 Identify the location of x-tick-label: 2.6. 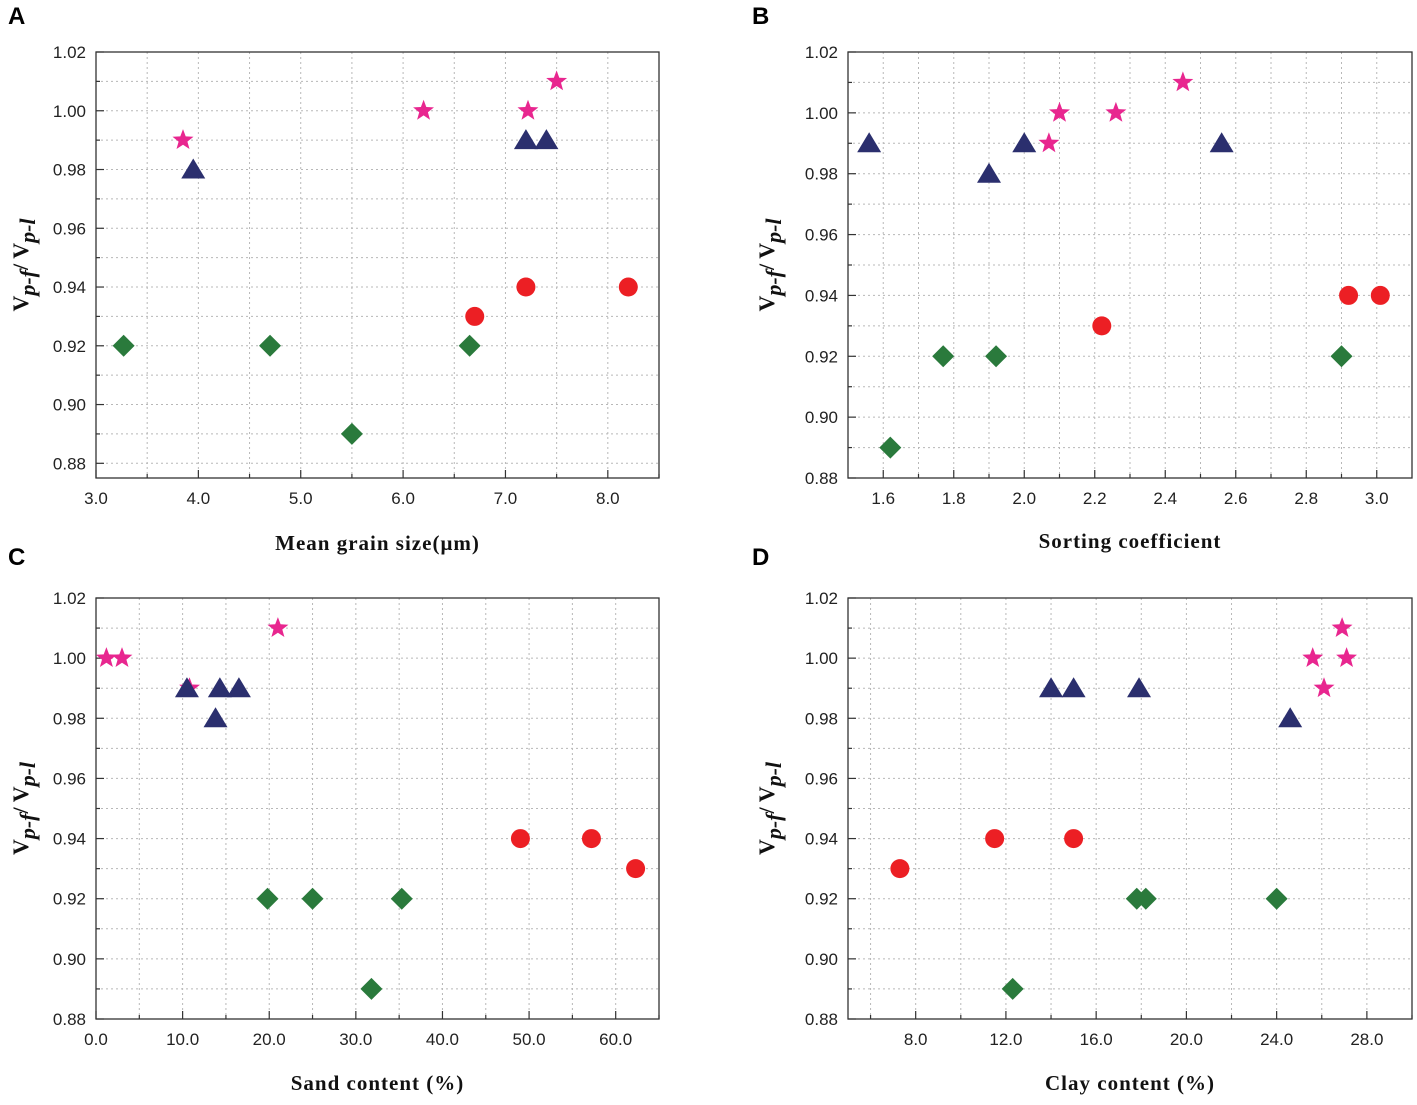
(1236, 498).